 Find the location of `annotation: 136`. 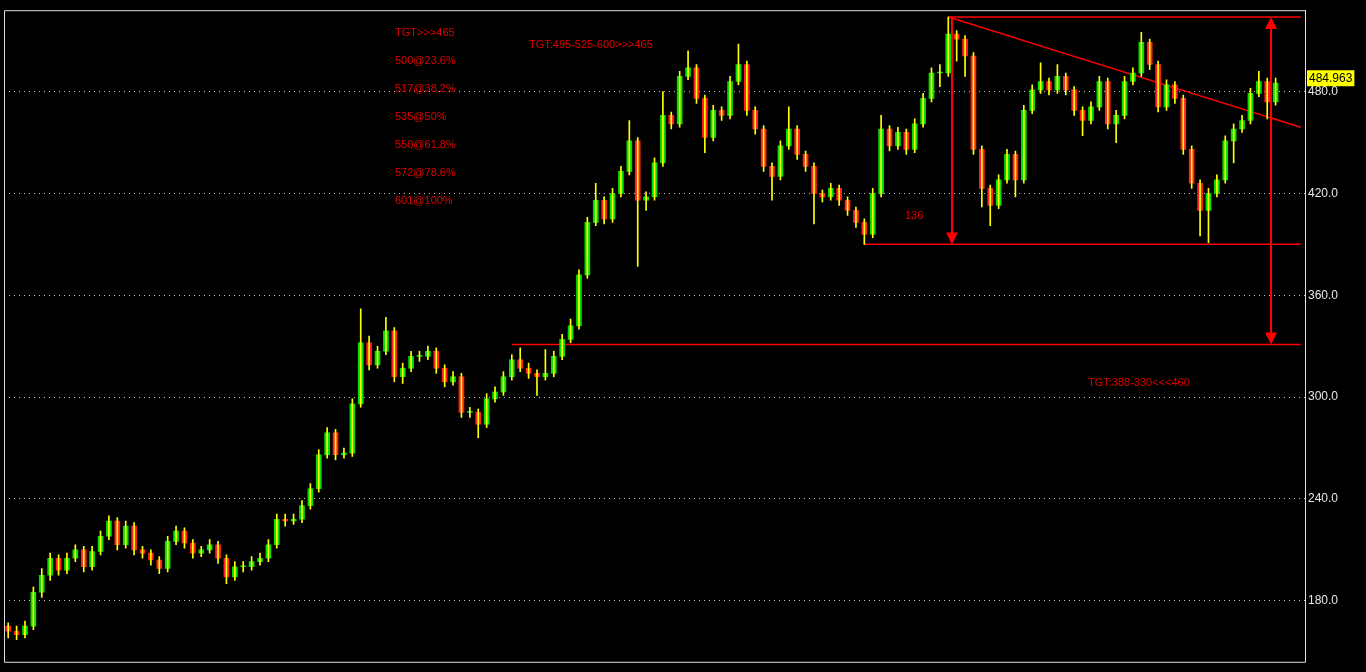

annotation: 136 is located at coordinates (914, 215).